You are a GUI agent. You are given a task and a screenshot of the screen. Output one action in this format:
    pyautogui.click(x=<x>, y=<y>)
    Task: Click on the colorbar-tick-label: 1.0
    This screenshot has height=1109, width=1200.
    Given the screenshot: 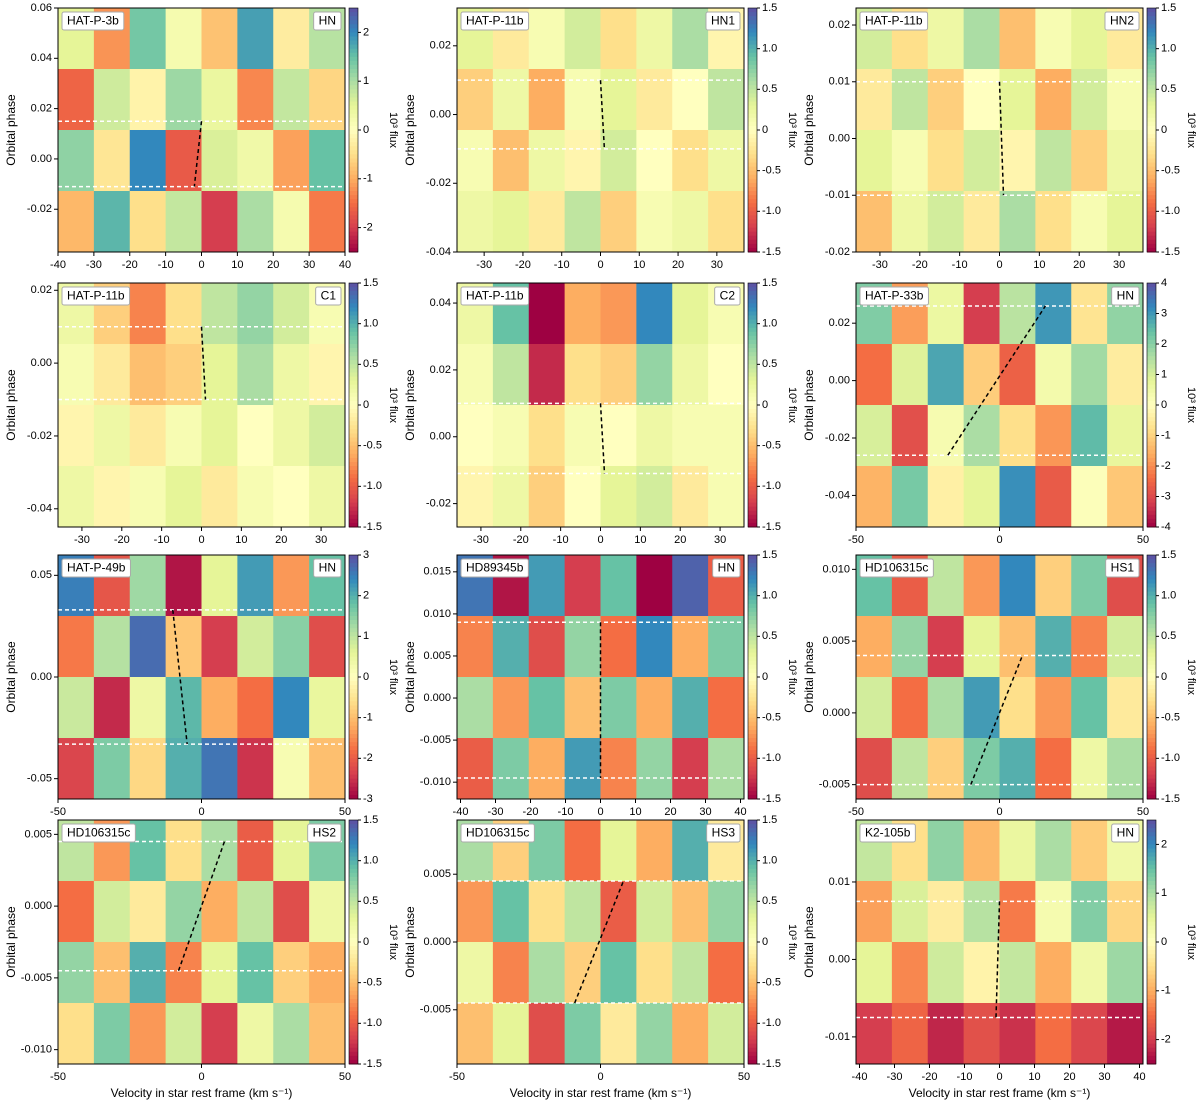 What is the action you would take?
    pyautogui.click(x=370, y=324)
    